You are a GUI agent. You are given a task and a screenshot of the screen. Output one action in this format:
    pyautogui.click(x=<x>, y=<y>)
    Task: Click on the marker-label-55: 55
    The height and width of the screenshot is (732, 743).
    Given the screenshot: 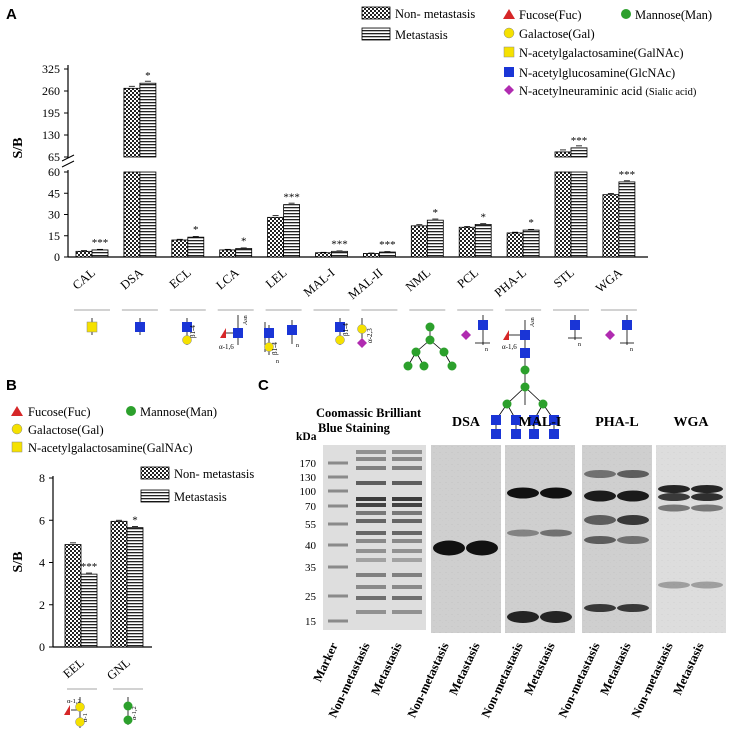 What is the action you would take?
    pyautogui.click(x=311, y=525)
    